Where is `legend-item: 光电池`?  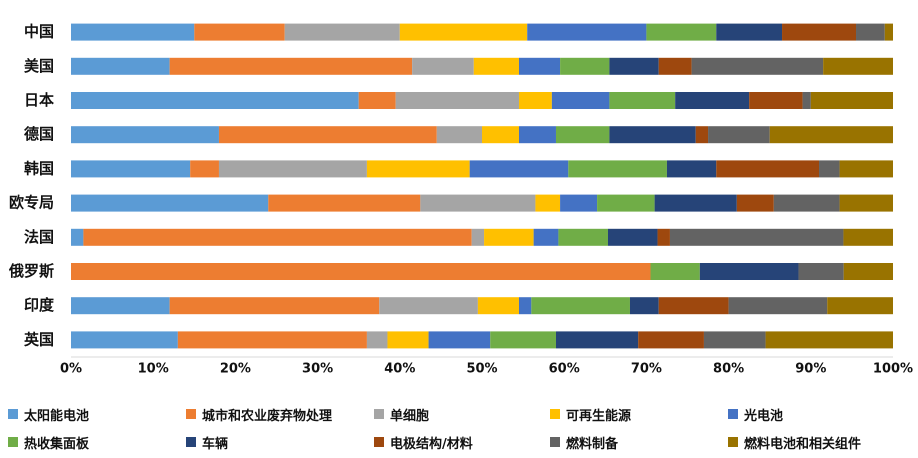
legend-item: 光电池 is located at coordinates (818, 414).